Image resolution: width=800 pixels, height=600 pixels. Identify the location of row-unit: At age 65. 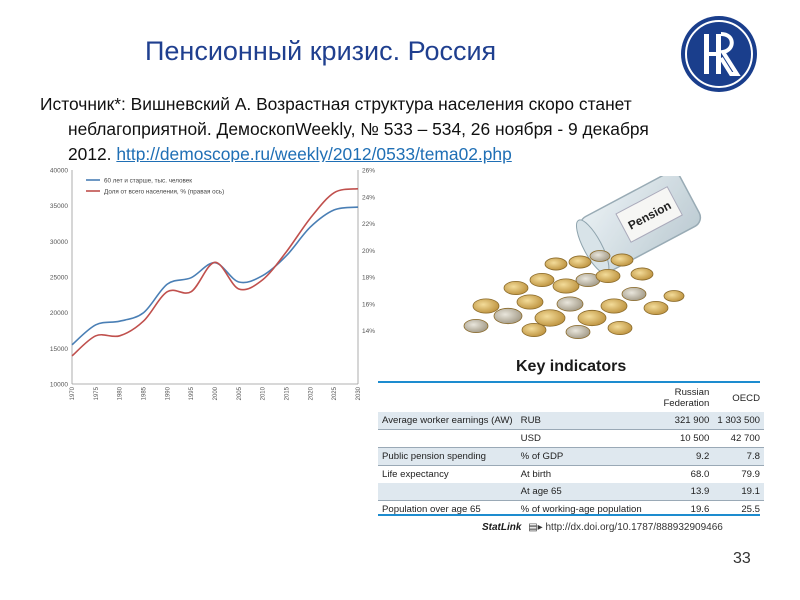
(582, 492).